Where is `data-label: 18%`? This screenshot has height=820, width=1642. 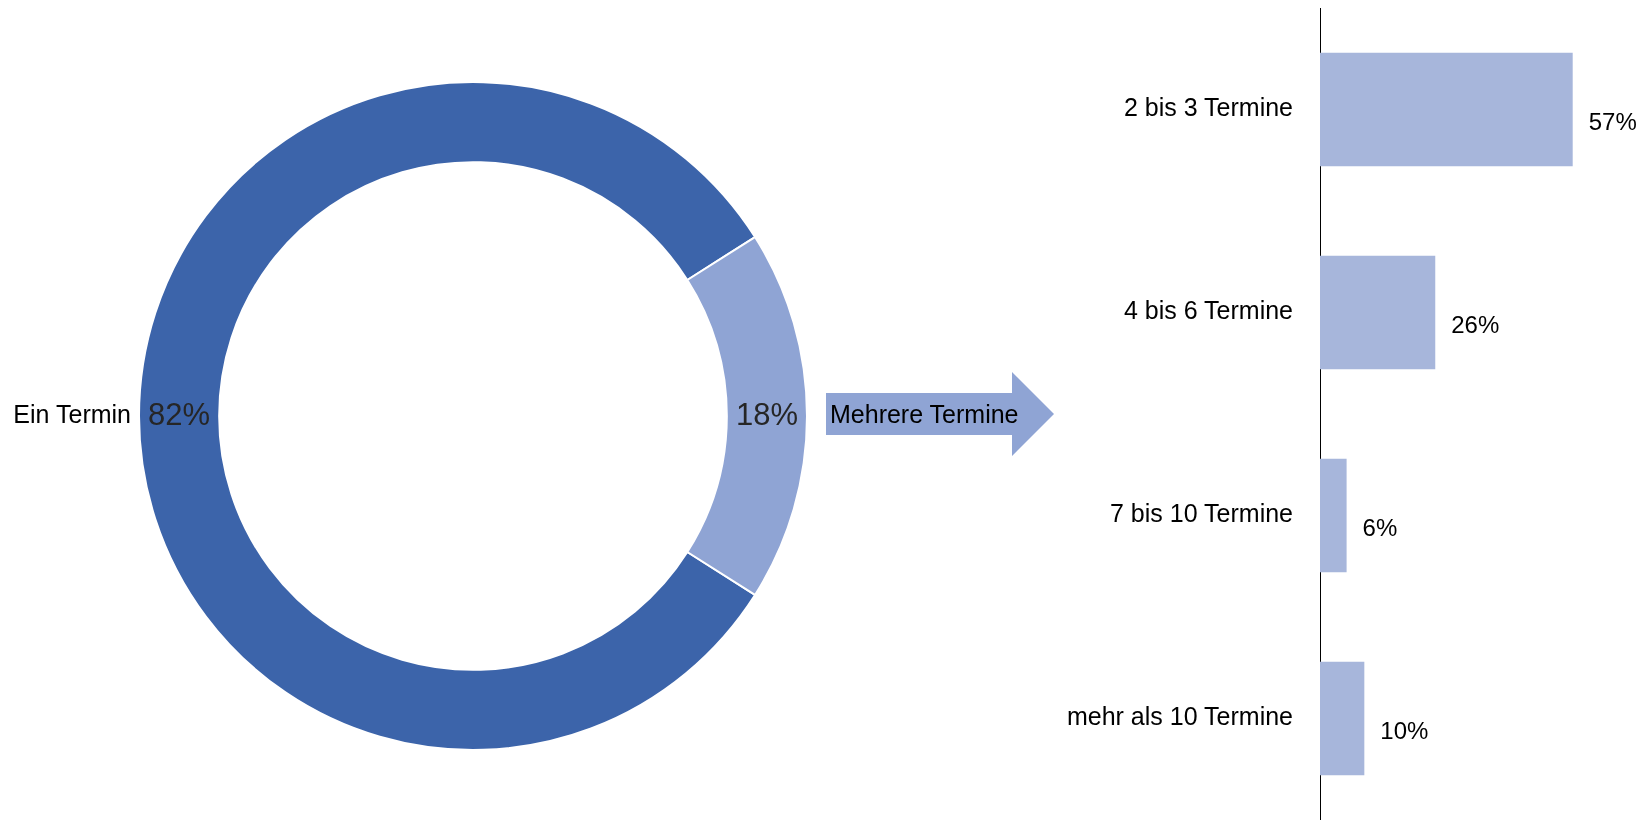
data-label: 18% is located at coordinates (766, 414).